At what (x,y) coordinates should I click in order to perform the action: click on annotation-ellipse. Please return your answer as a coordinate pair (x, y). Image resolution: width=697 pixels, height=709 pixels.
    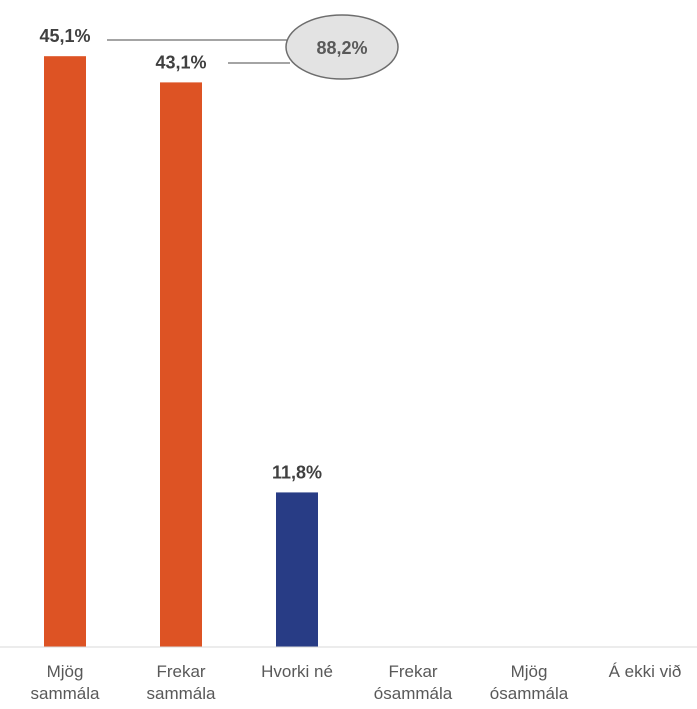
    Looking at the image, I should click on (342, 47).